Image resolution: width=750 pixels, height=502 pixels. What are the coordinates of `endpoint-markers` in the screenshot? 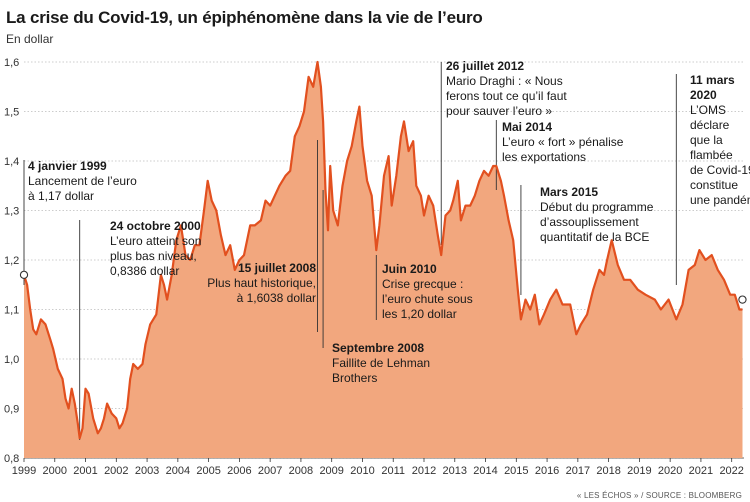 It's located at (383, 287).